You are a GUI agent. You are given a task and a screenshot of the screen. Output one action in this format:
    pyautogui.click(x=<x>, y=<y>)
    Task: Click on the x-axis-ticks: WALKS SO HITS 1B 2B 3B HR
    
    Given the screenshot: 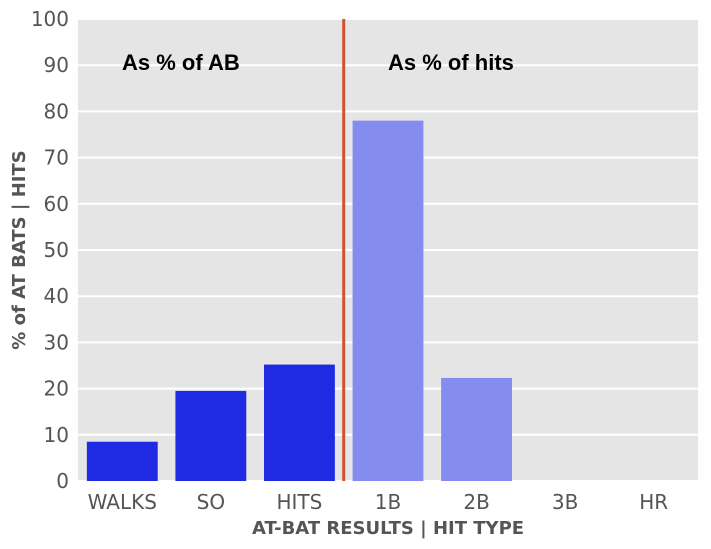 What is the action you would take?
    pyautogui.click(x=378, y=502)
    